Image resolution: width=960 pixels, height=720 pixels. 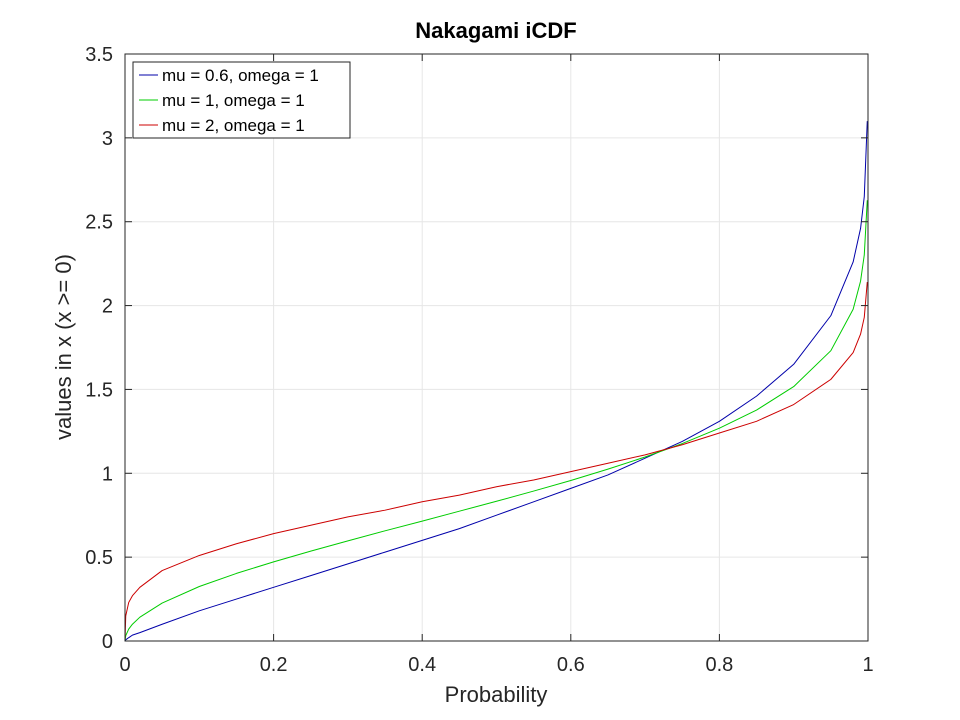 What do you see at coordinates (99, 55) in the screenshot?
I see `y-tick-label: 3.5` at bounding box center [99, 55].